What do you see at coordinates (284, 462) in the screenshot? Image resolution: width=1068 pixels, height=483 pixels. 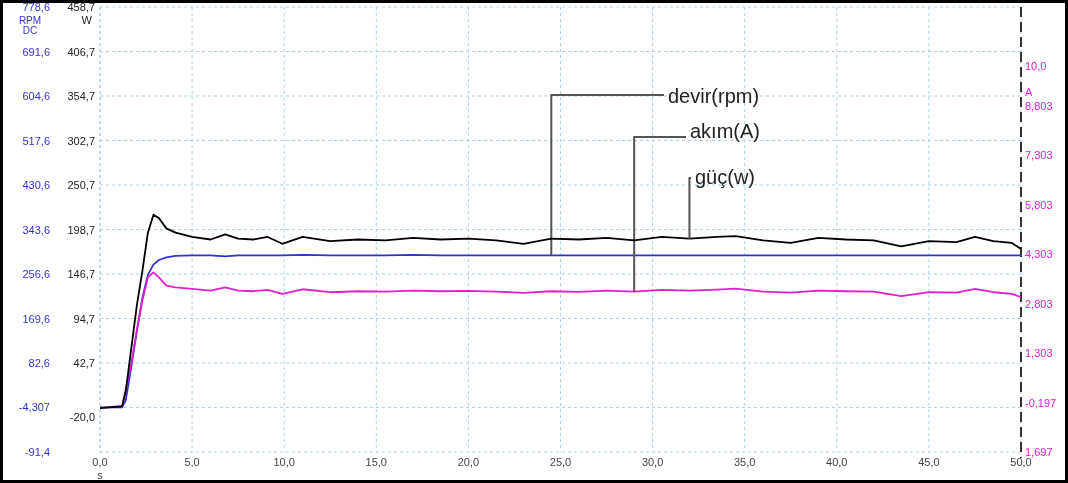 I see `x-tick-label: 10,0` at bounding box center [284, 462].